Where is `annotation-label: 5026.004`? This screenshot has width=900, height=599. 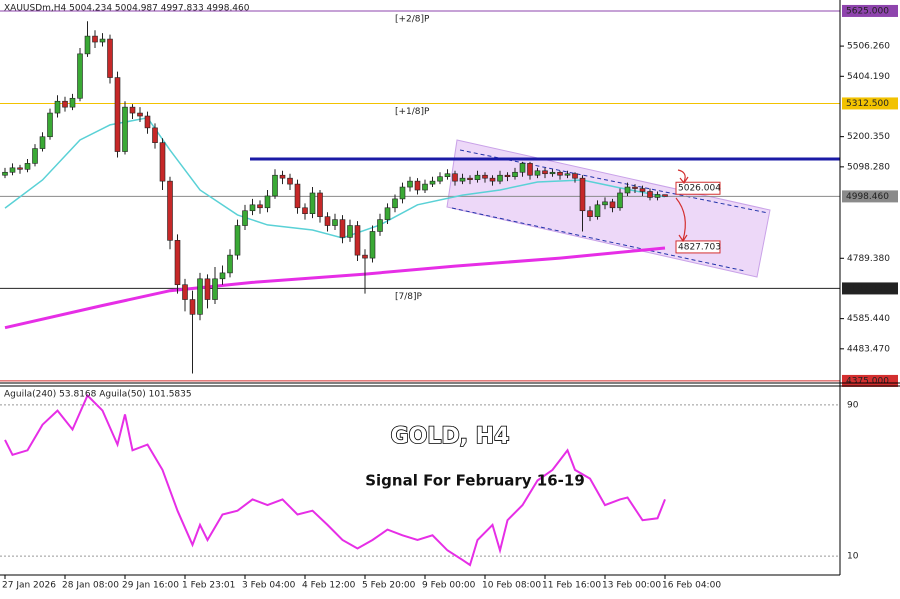
annotation-label: 5026.004 is located at coordinates (699, 189).